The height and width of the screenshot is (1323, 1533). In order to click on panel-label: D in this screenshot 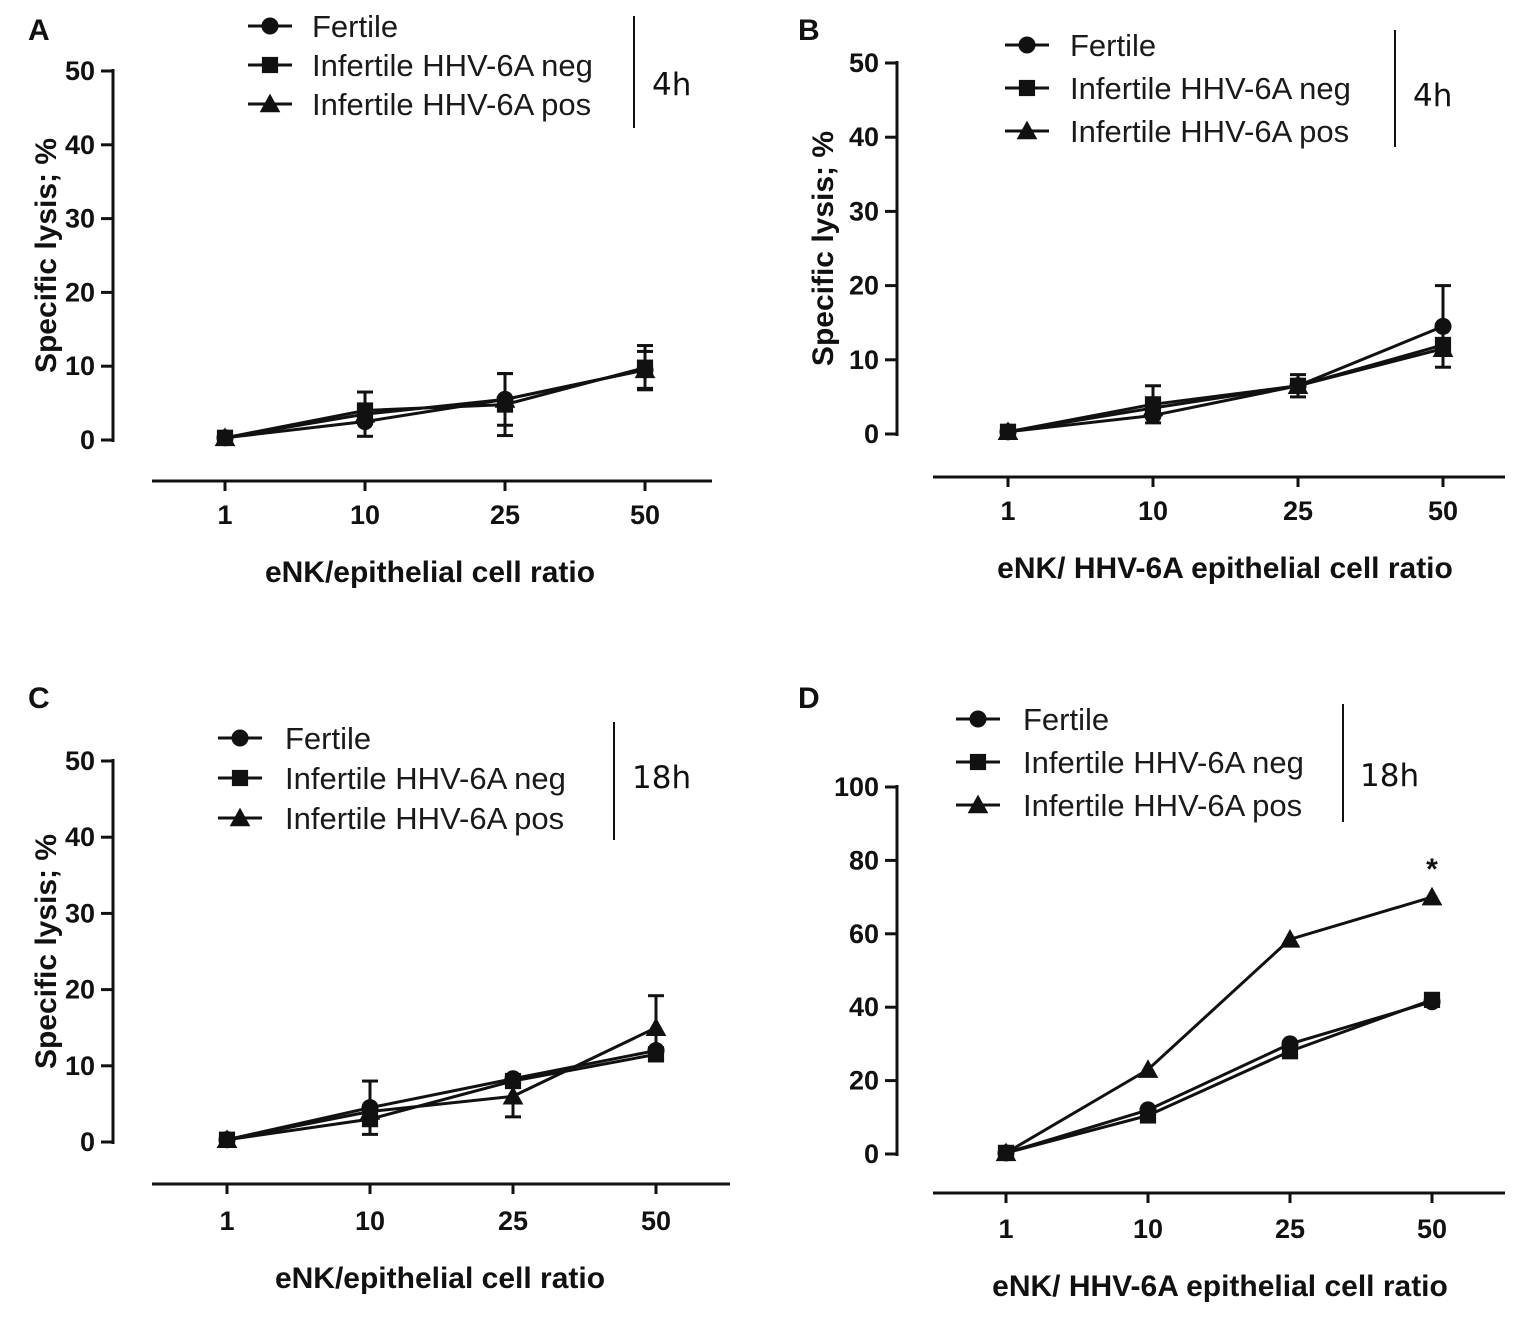, I will do `click(809, 698)`.